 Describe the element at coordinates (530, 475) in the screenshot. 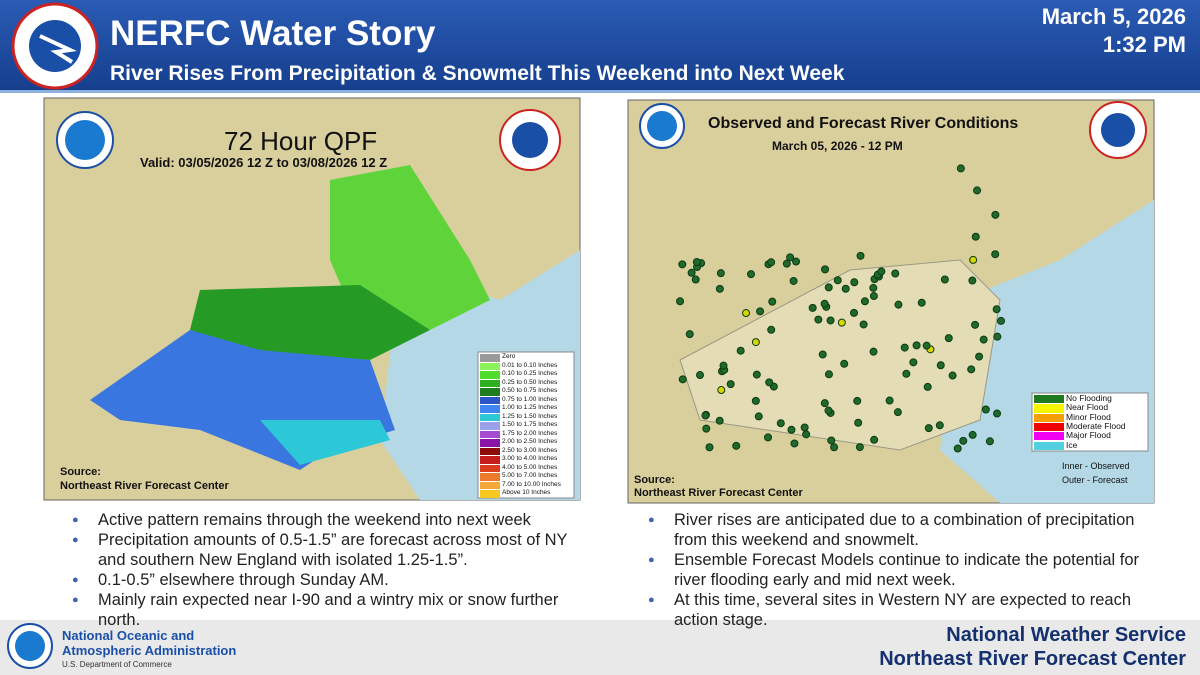

I see `legend-label: 5.00 to 7.00 Inches` at that location.